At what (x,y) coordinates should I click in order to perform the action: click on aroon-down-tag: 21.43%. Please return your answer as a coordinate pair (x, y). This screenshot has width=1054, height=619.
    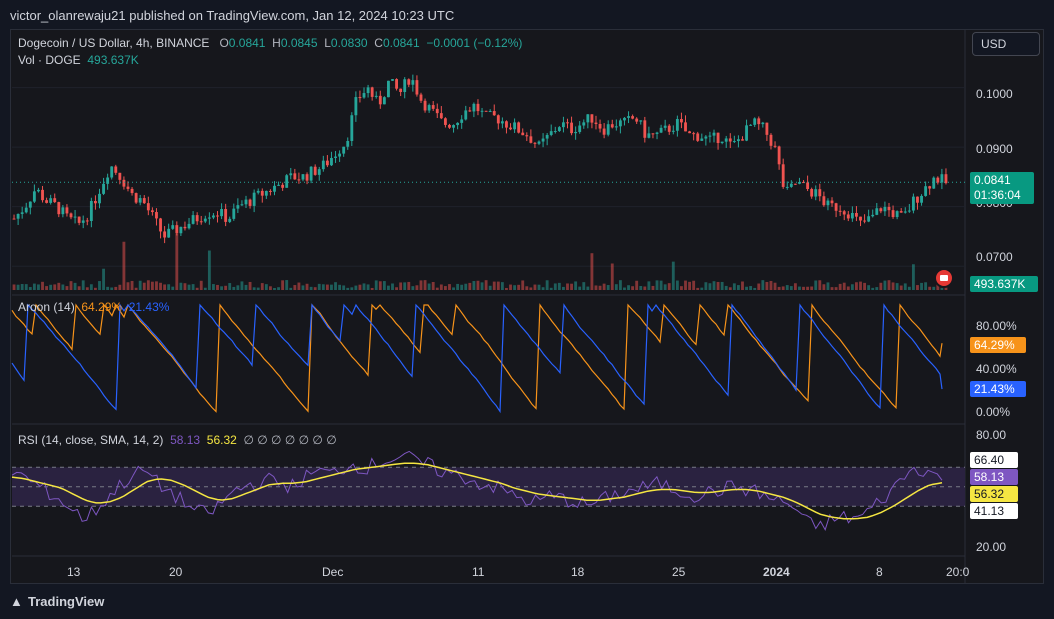
    Looking at the image, I should click on (998, 389).